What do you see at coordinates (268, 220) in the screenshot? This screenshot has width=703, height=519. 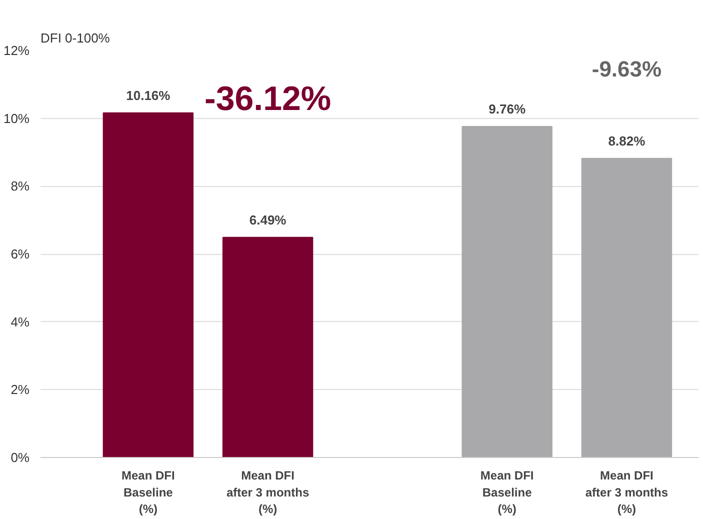 I see `data-label: 6.49%` at bounding box center [268, 220].